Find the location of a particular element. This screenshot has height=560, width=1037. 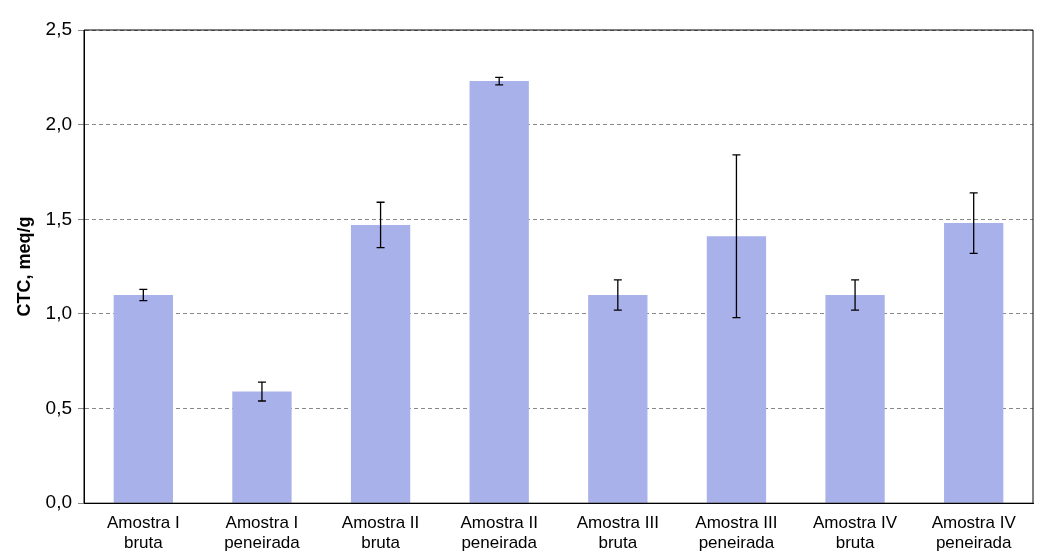

x-tick-label: Amostra II peneirada is located at coordinates (499, 533).